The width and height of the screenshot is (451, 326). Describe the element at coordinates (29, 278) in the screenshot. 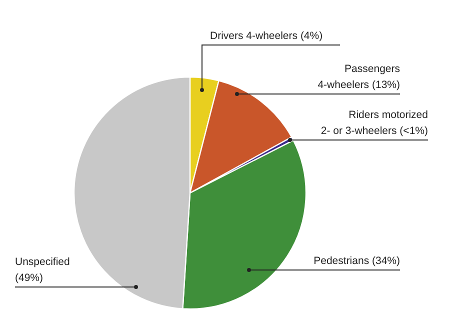

I see `data-label: (49%)` at that location.